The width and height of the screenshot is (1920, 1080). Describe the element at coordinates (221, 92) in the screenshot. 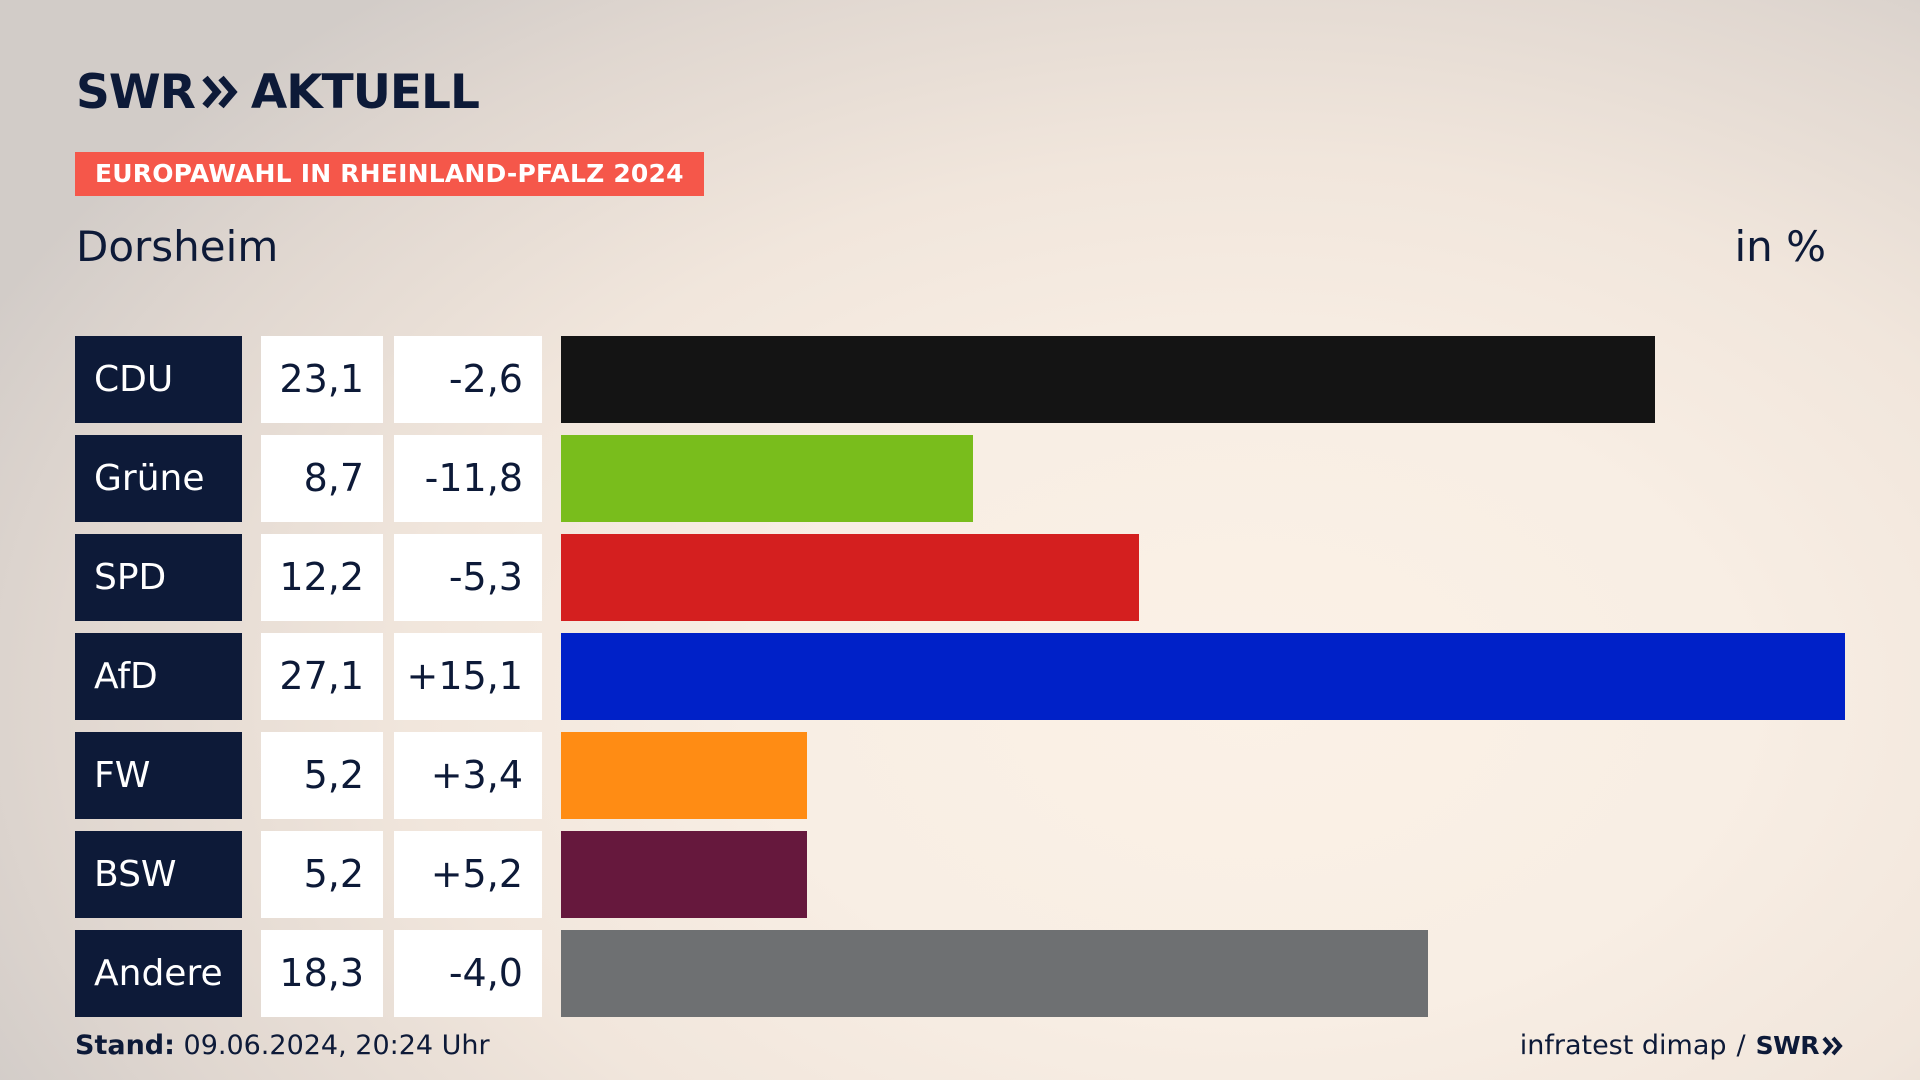

I see `double-chevron-icon` at that location.